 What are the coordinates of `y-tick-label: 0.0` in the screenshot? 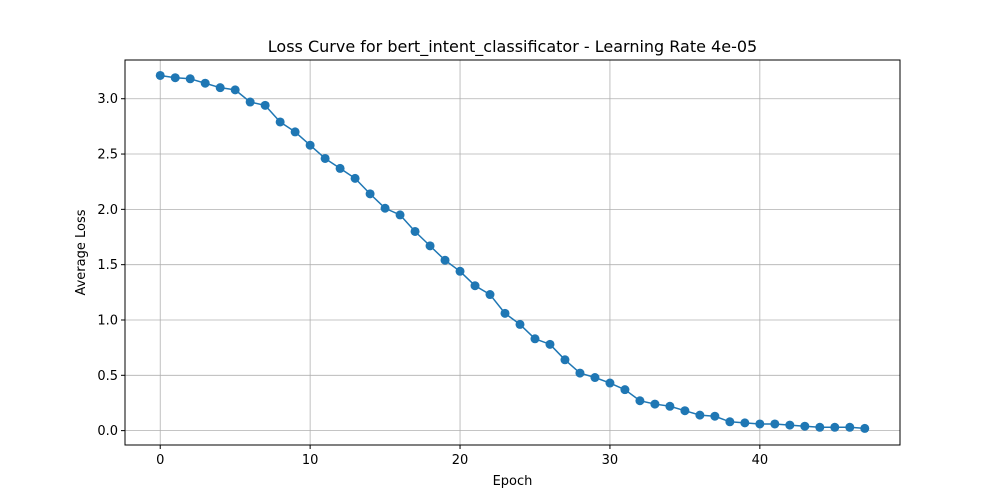 It's located at (107, 431).